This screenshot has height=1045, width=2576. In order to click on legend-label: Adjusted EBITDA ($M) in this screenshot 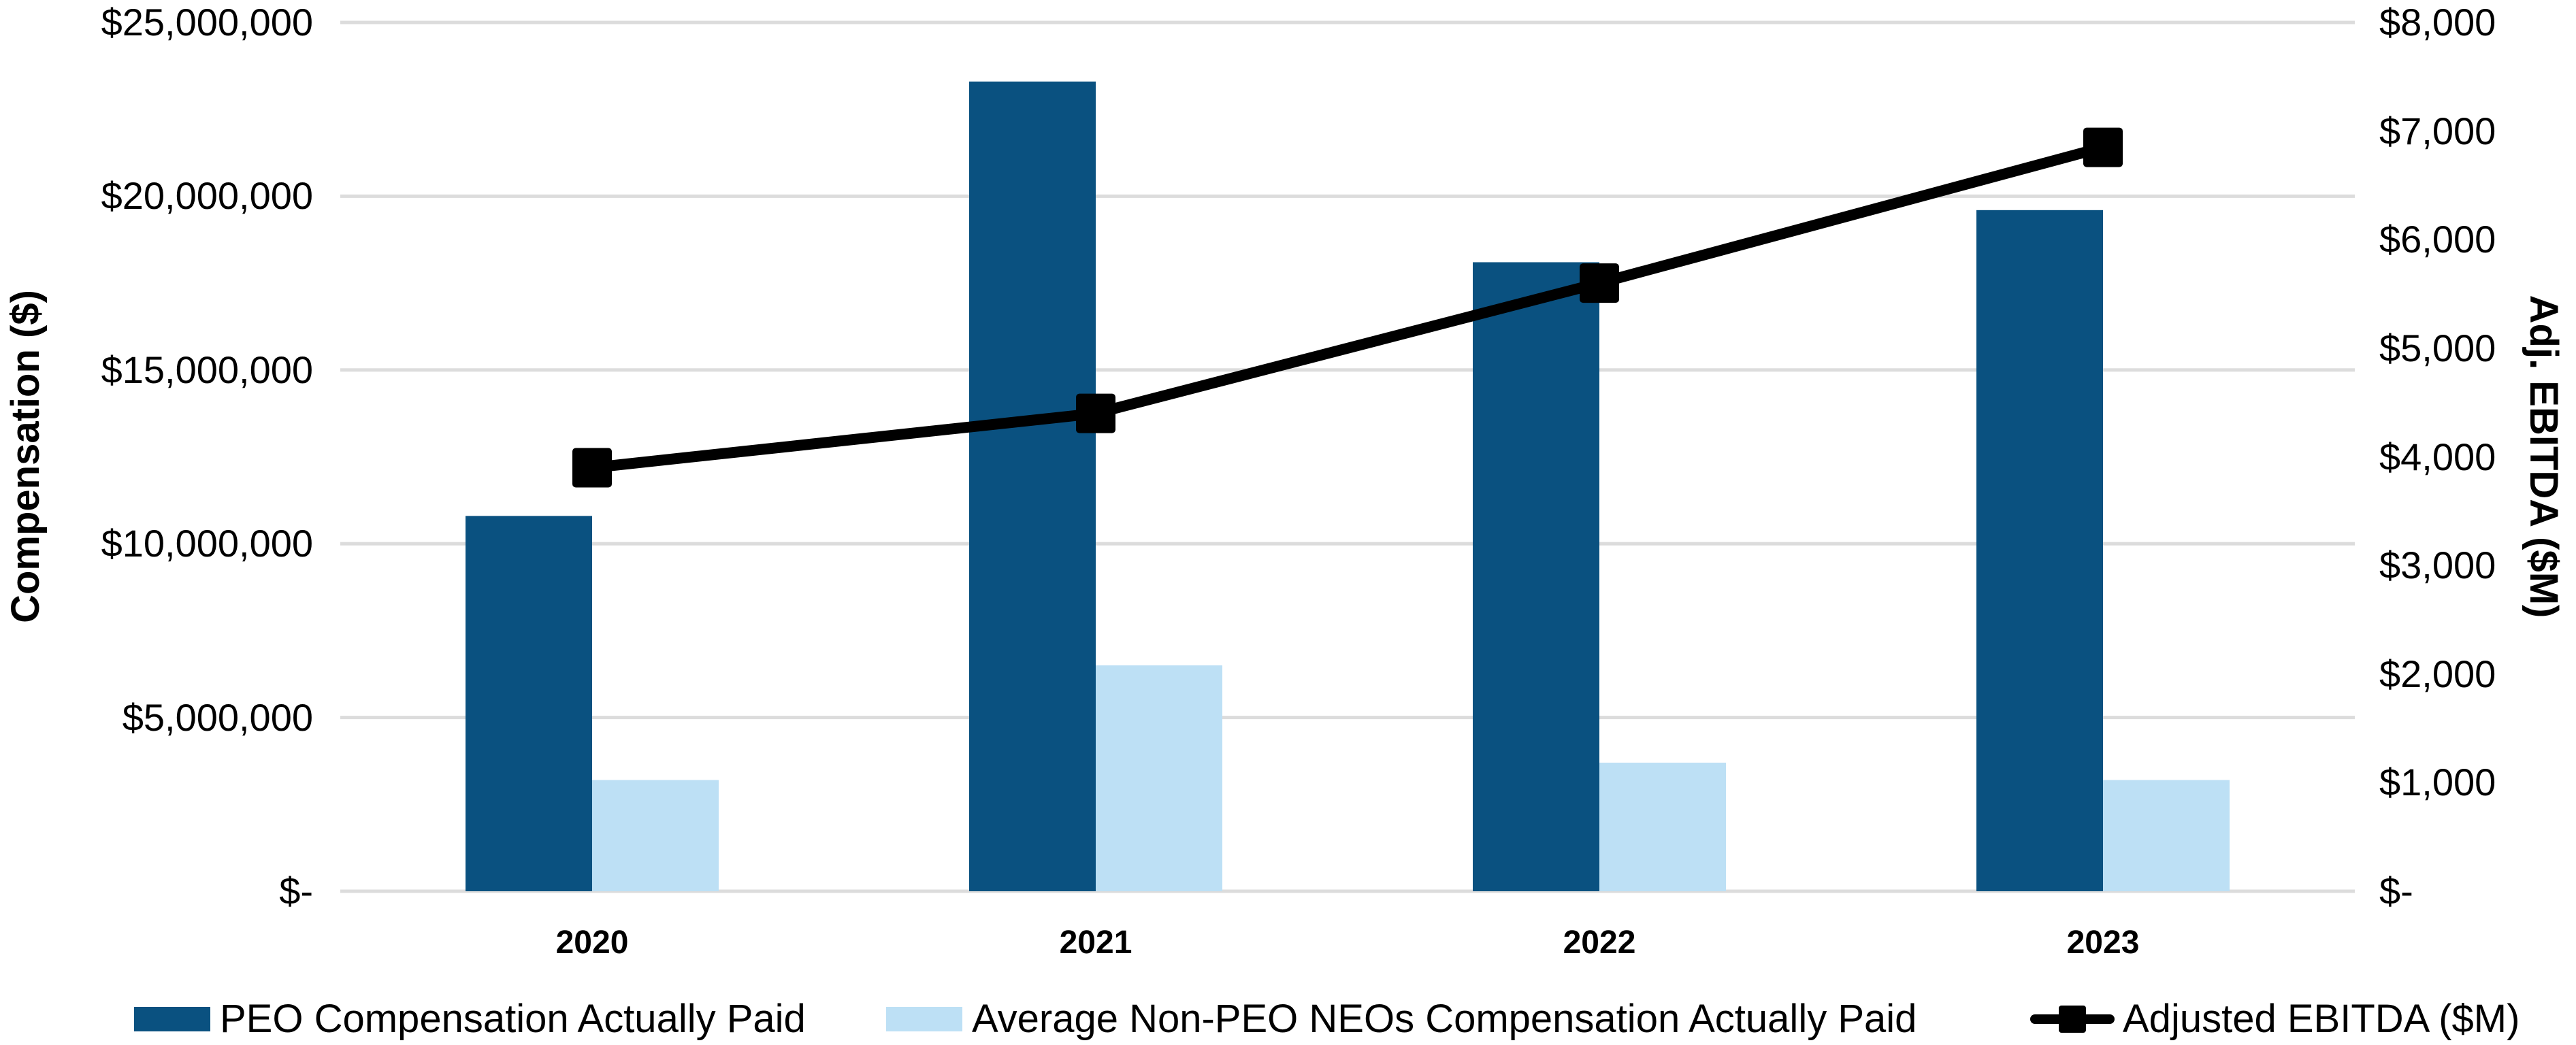, I will do `click(2321, 1019)`.